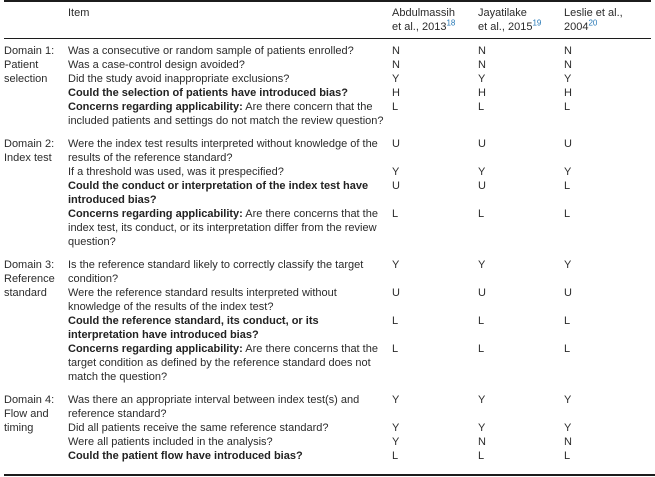 The height and width of the screenshot is (477, 655). I want to click on table-bottom-rule, so click(329, 475).